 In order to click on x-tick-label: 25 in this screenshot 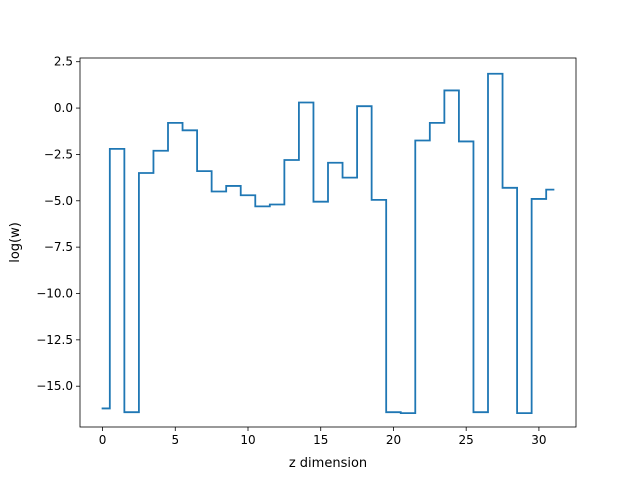, I will do `click(466, 440)`.